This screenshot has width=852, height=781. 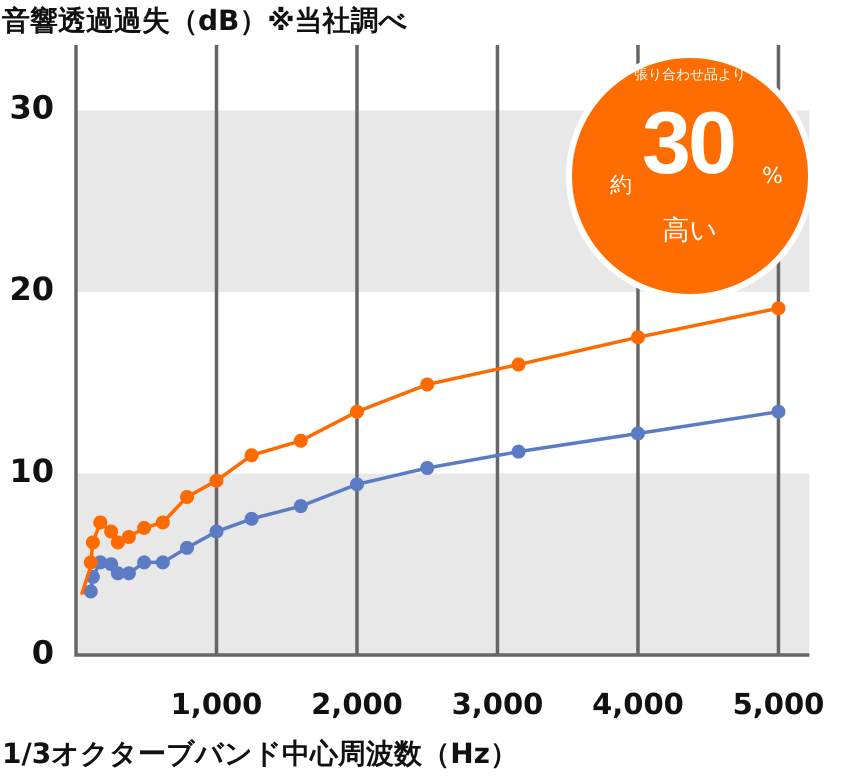 What do you see at coordinates (205, 21) in the screenshot?
I see `chart-title: 音響透過過失（dB）※当社調べ` at bounding box center [205, 21].